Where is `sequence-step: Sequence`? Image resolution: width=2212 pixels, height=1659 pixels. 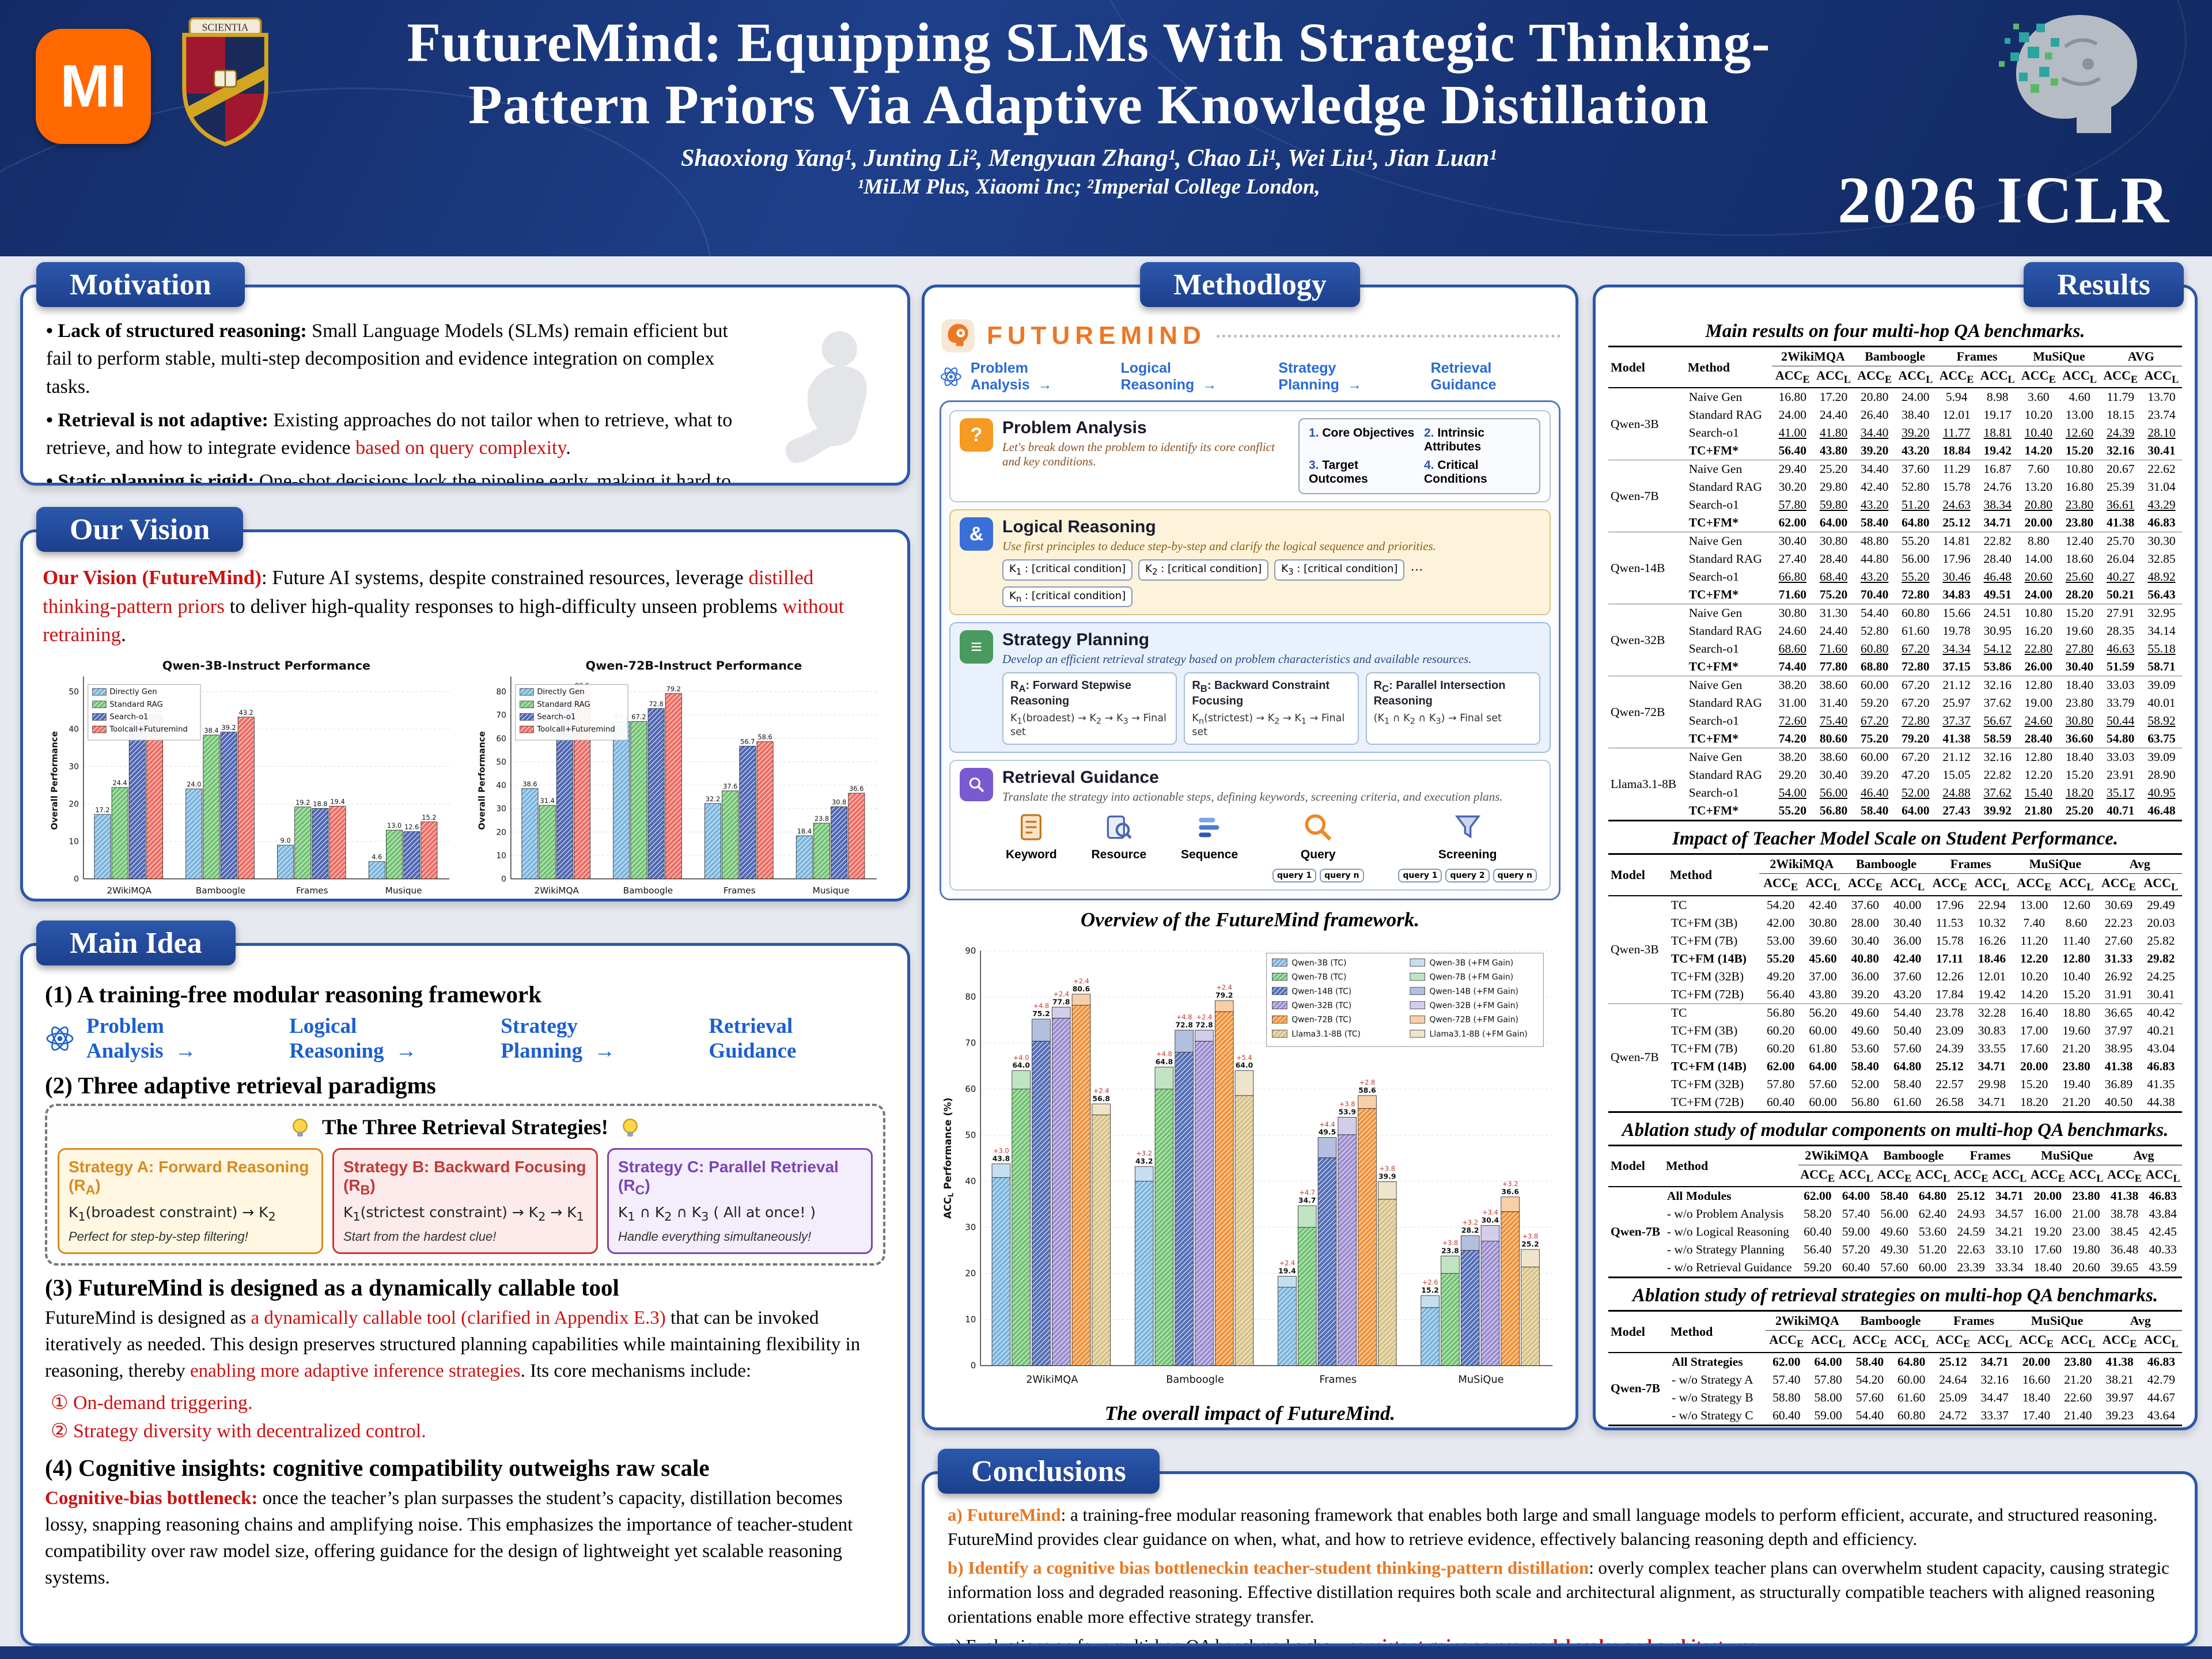 sequence-step: Sequence is located at coordinates (1209, 836).